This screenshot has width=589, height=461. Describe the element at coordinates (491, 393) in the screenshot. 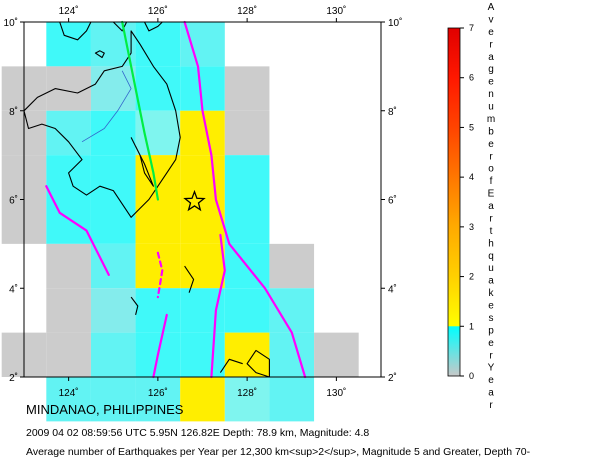

I see `colorbar-title-char-31: a` at that location.